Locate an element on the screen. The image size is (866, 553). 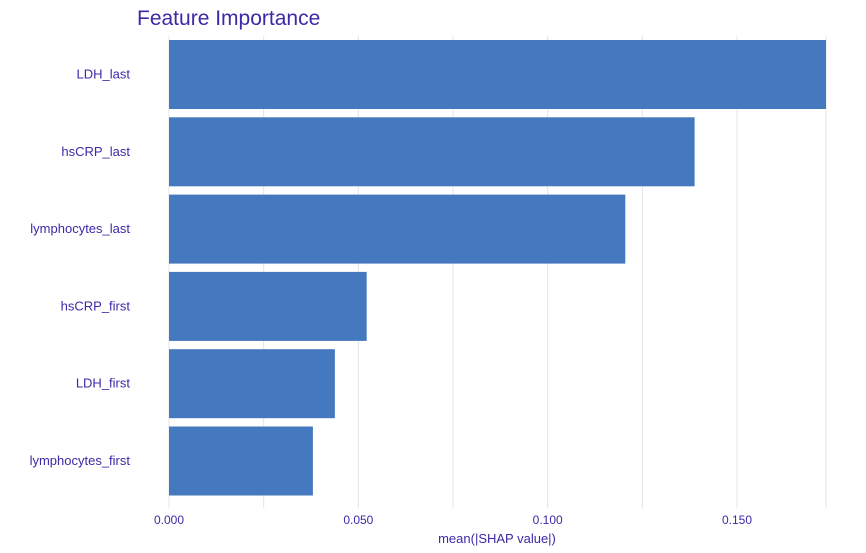
bar-ldh-last is located at coordinates (497, 74).